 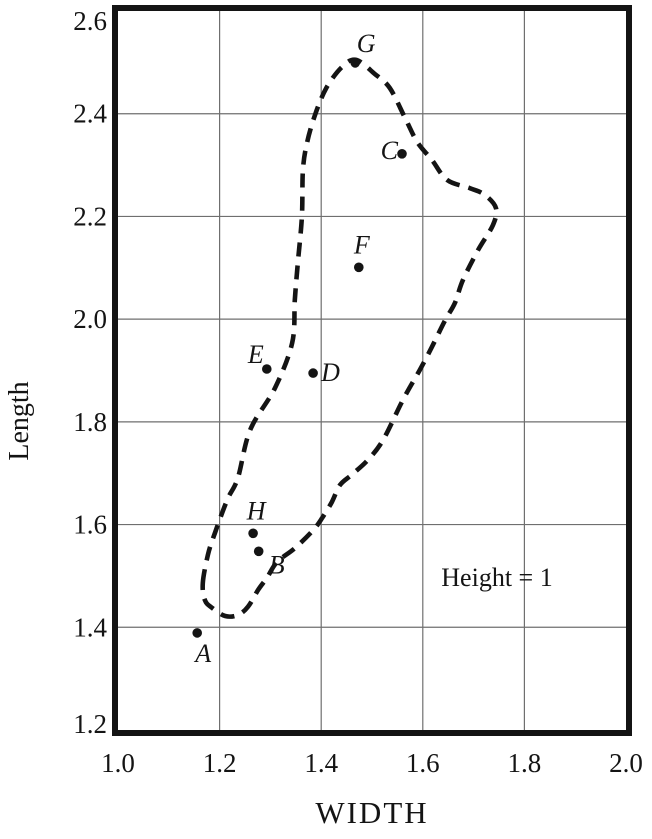 I want to click on point-label-e: E, so click(x=255, y=354).